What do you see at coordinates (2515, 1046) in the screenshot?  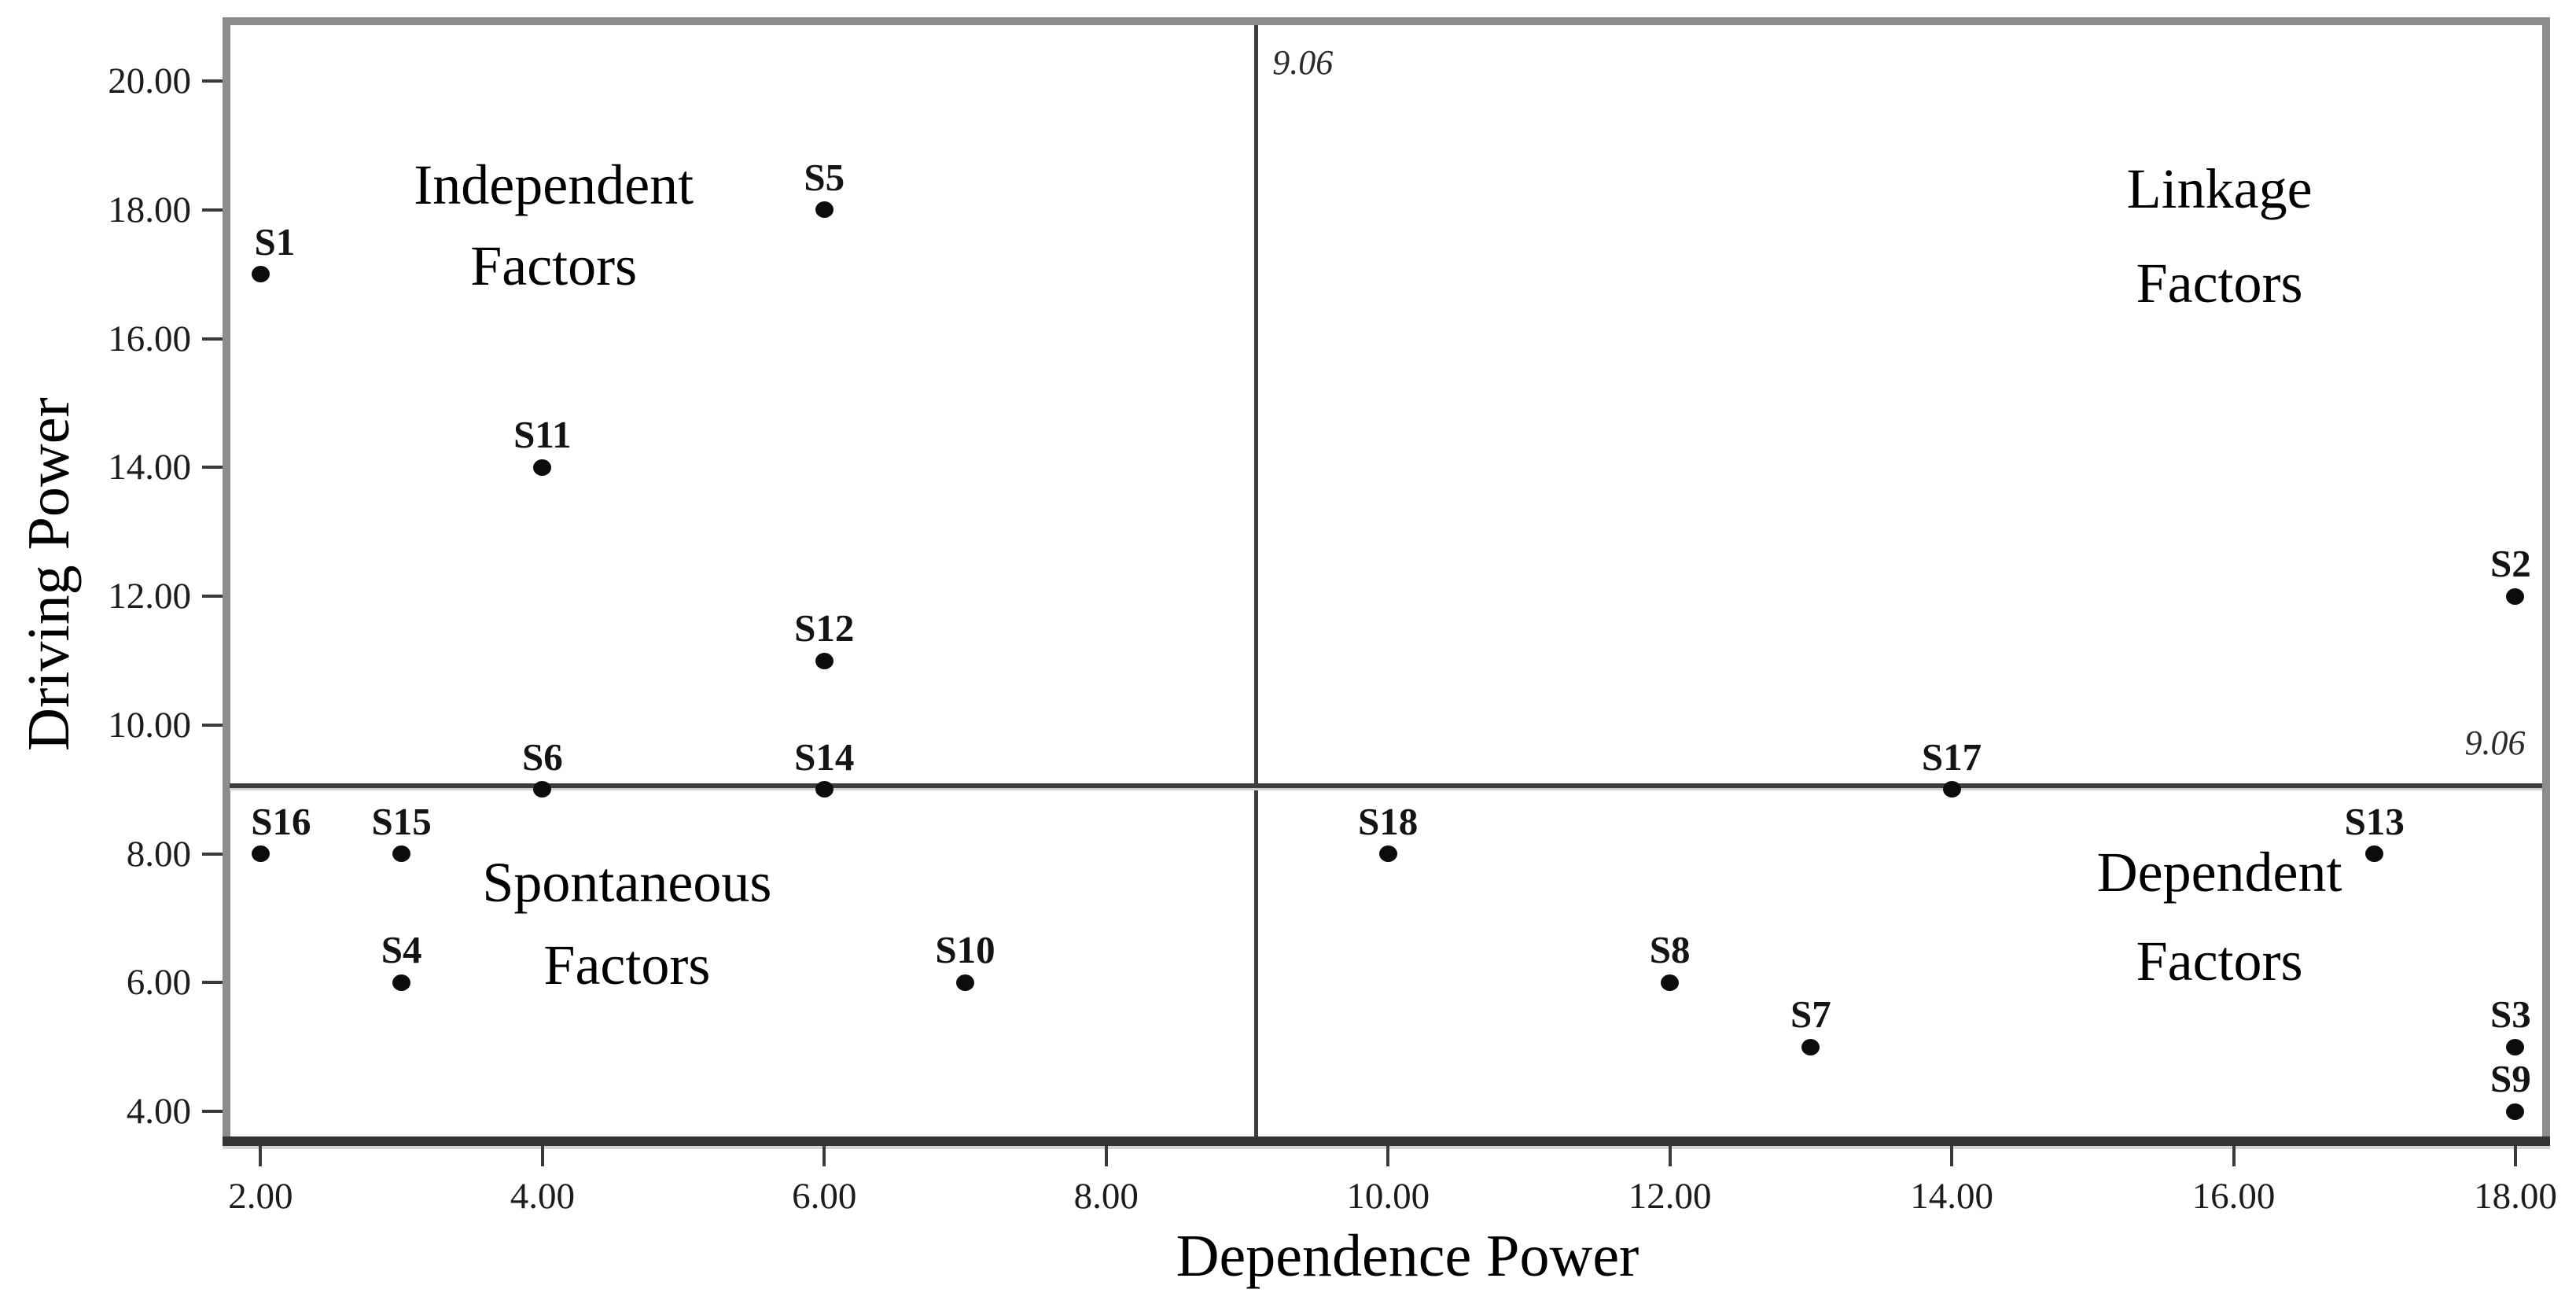 I see `data-point-S3` at bounding box center [2515, 1046].